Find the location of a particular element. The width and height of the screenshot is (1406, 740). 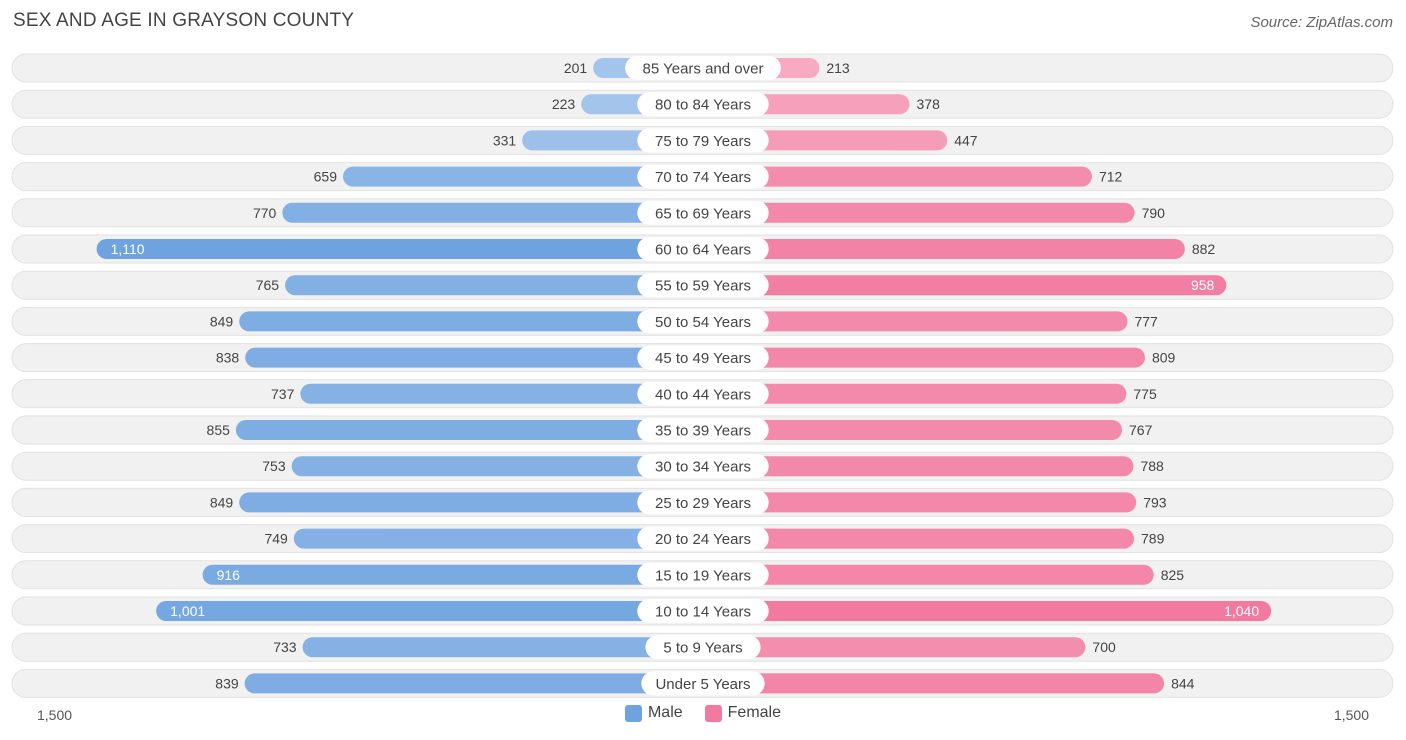

legend-item-male: Male is located at coordinates (653, 713).